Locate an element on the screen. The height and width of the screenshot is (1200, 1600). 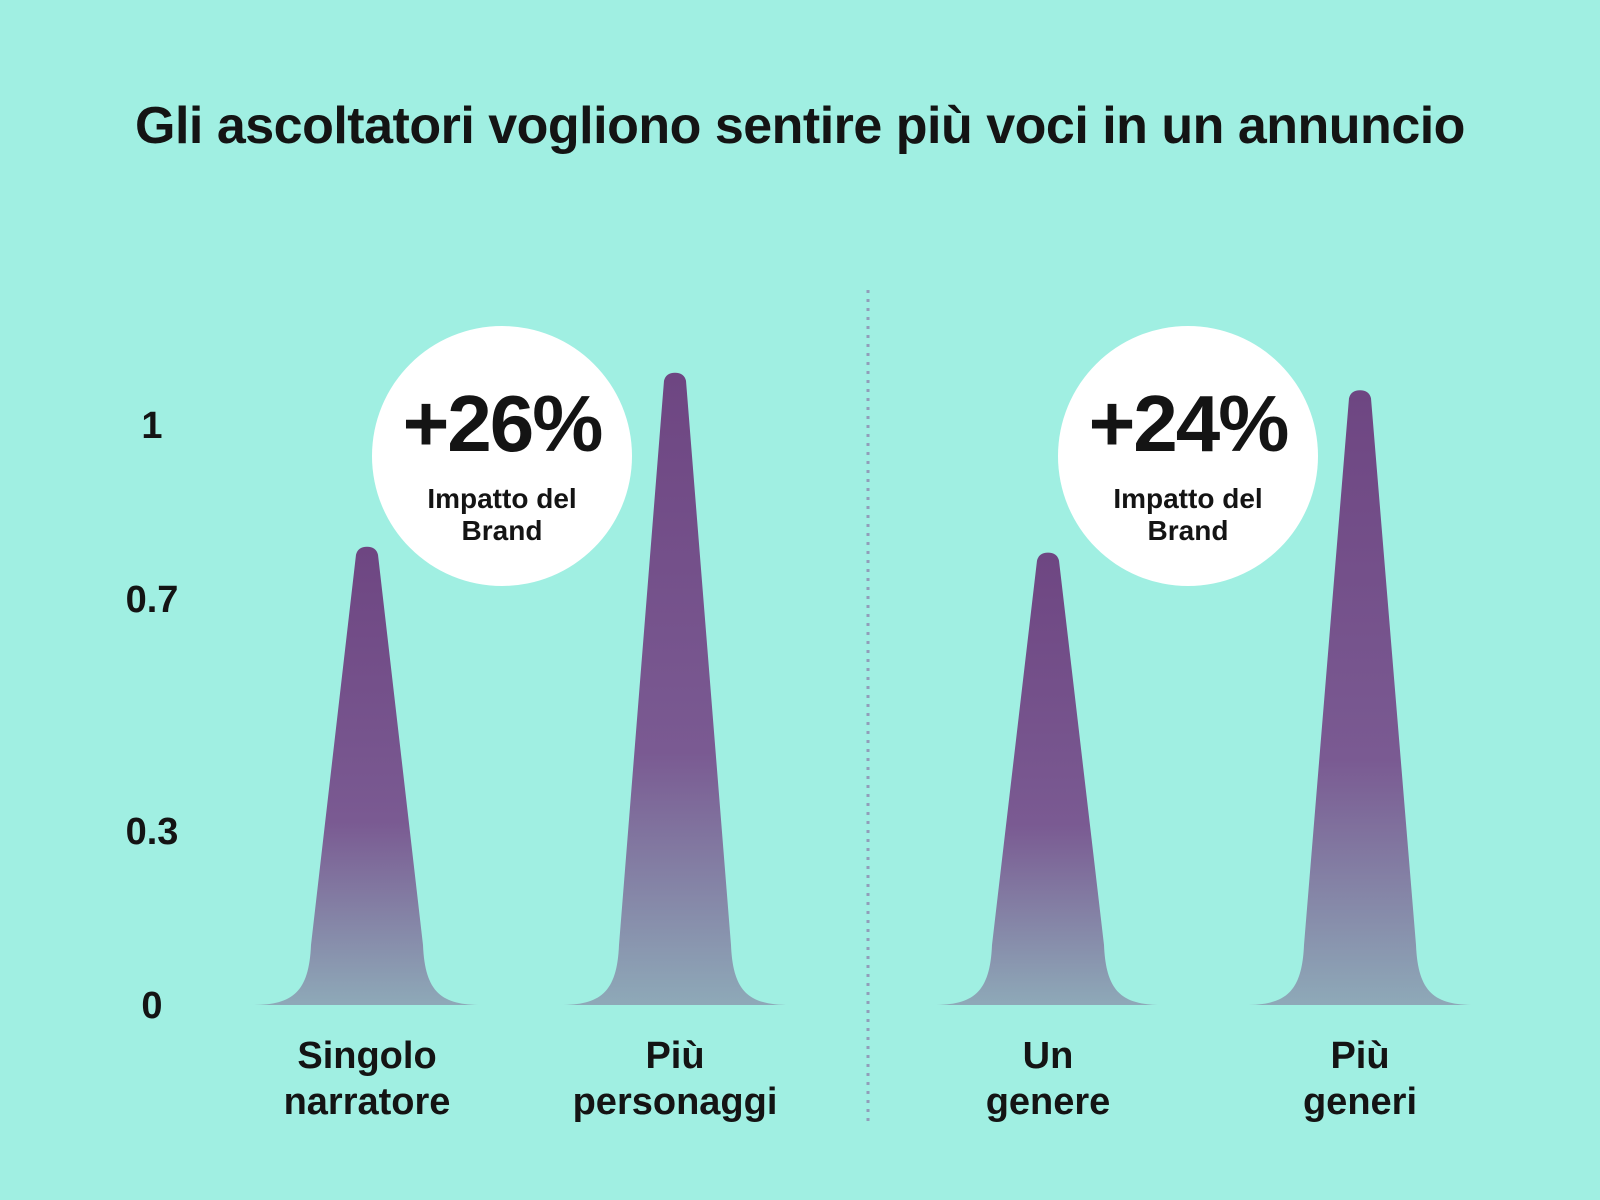
y-axis-ticks: 1 0.7 0.3 0 is located at coordinates (152, 716).